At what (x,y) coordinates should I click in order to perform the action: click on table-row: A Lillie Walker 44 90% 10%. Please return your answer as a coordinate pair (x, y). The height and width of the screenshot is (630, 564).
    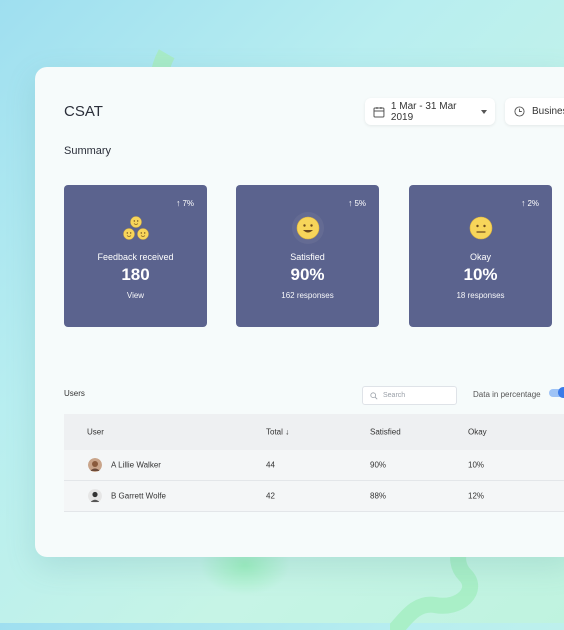
    Looking at the image, I should click on (314, 465).